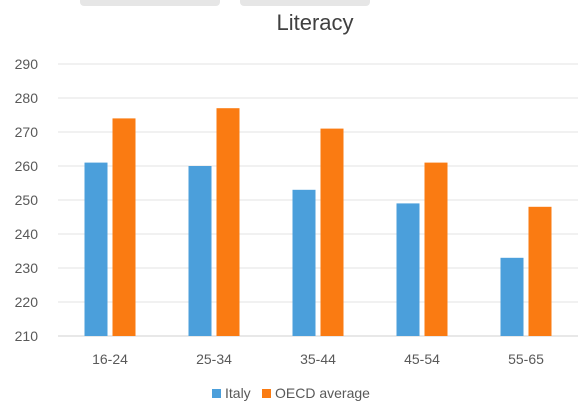 The image size is (582, 410). I want to click on y-tick-label: 290, so click(27, 64).